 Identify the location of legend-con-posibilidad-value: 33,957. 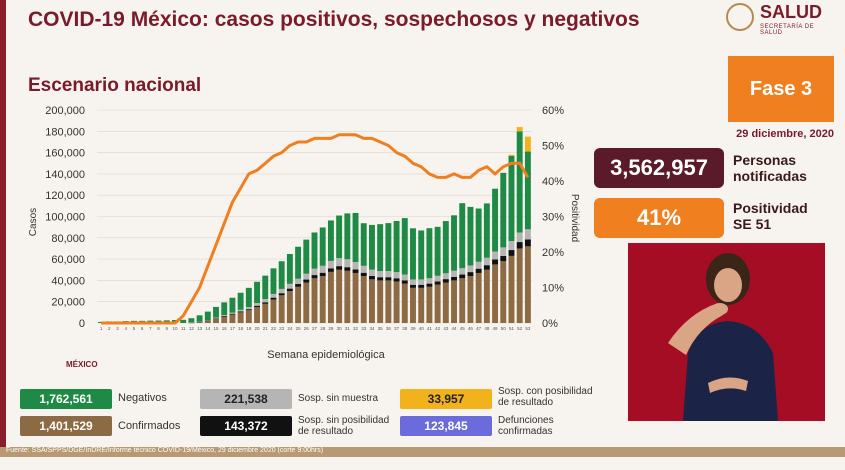
(446, 399).